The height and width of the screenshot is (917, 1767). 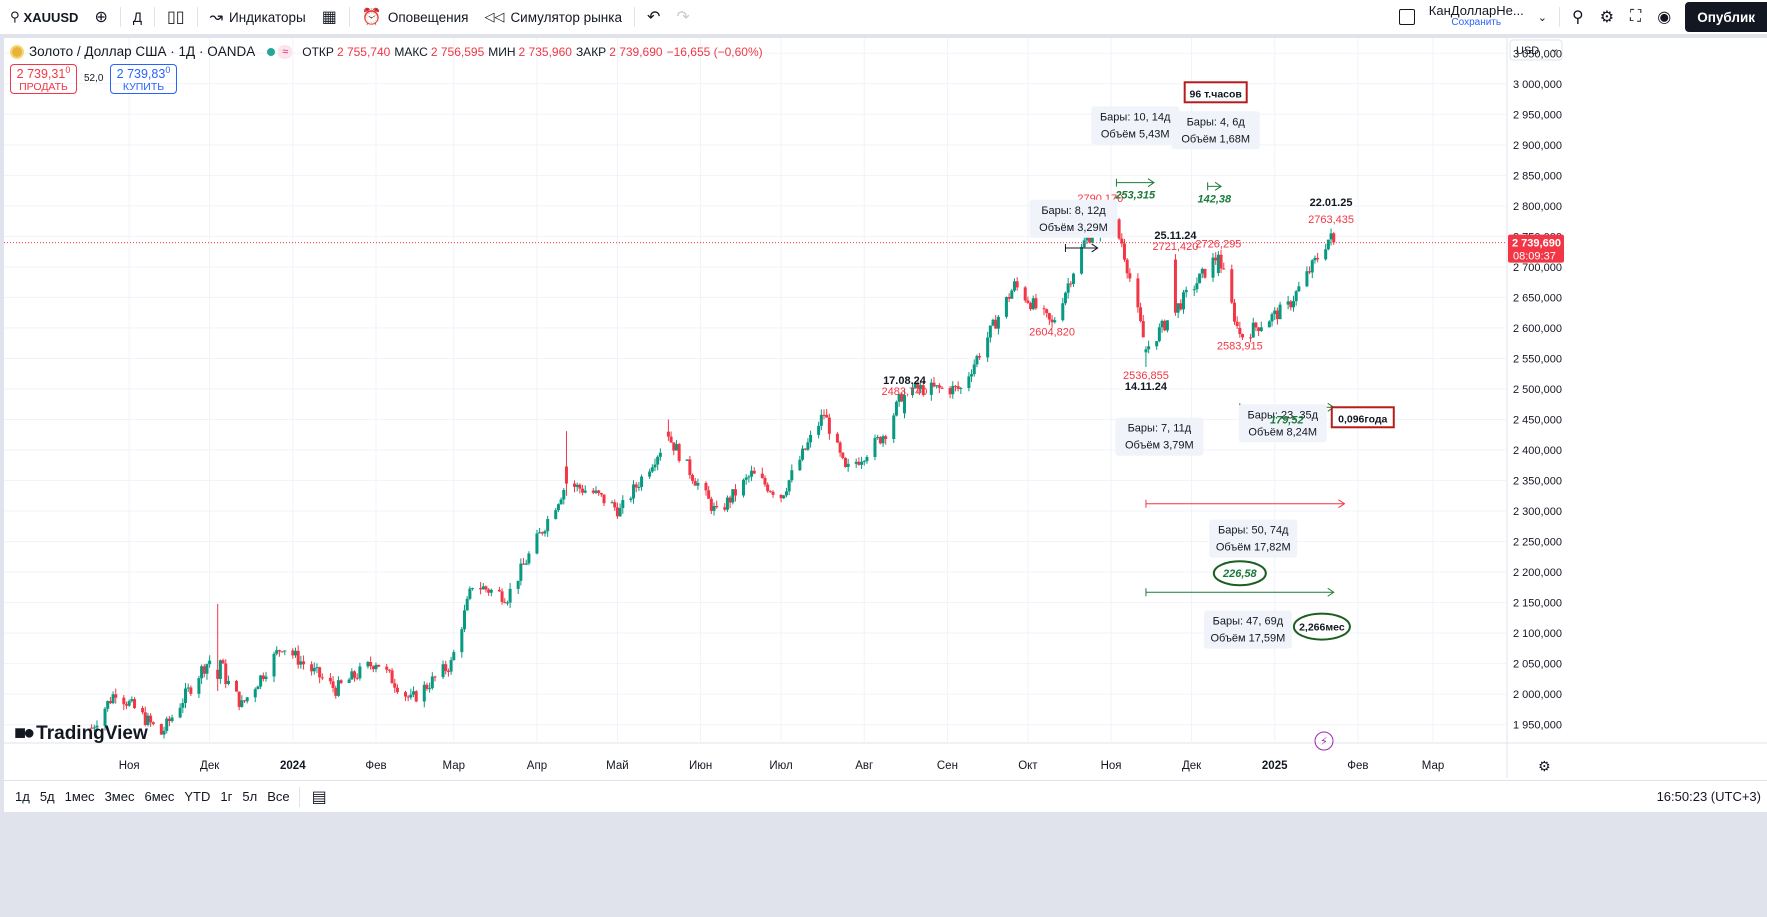 What do you see at coordinates (278, 796) in the screenshot?
I see `range-button: Все` at bounding box center [278, 796].